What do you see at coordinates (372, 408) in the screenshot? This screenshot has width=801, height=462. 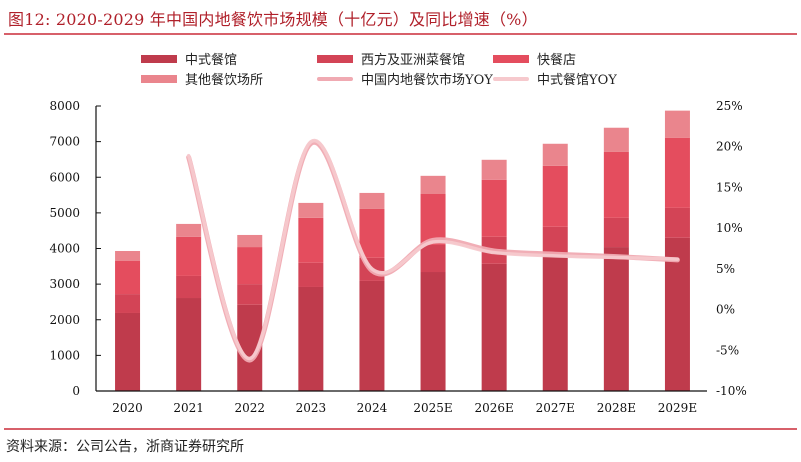 I see `x-tick-label: 2024` at bounding box center [372, 408].